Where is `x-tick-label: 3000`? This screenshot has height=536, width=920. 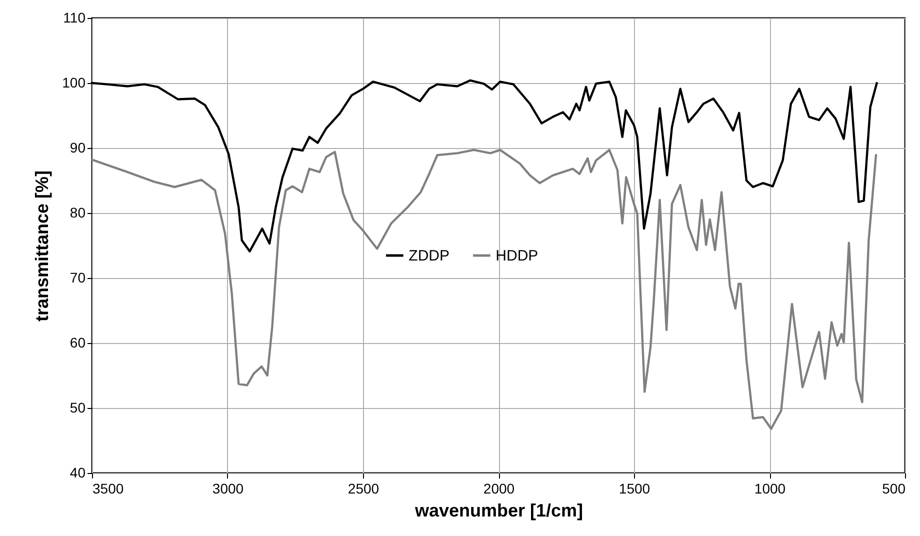 x-tick-label: 3000 is located at coordinates (228, 488).